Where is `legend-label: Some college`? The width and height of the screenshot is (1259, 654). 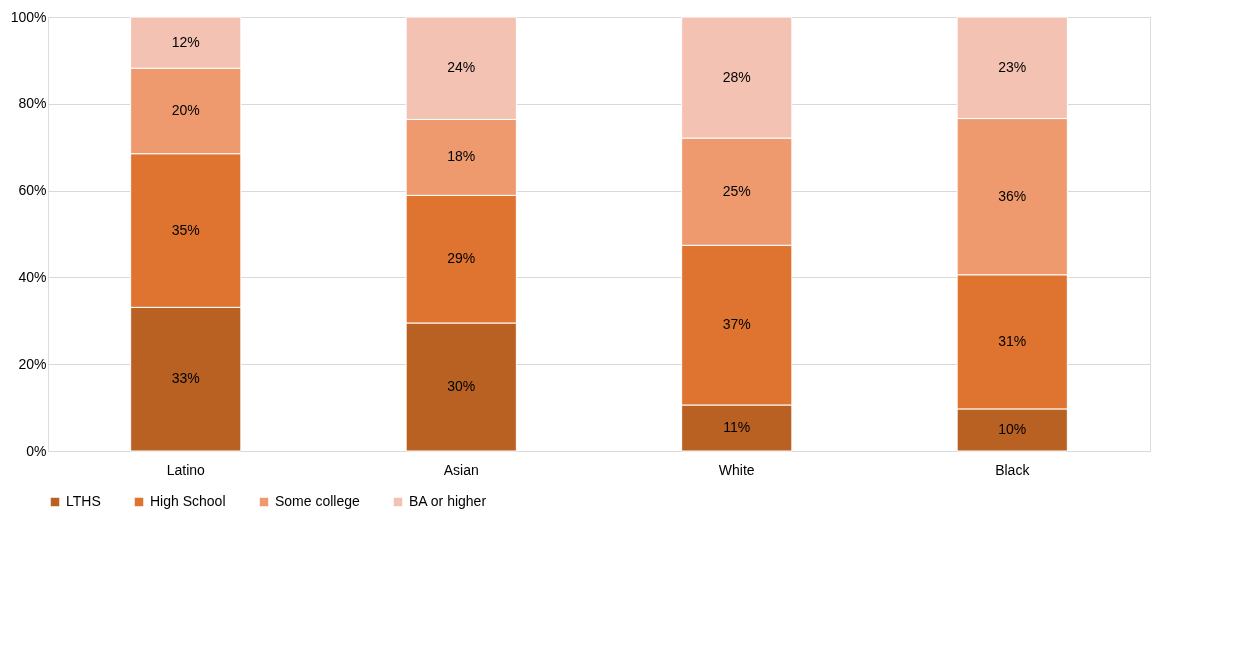
legend-label: Some college is located at coordinates (318, 501).